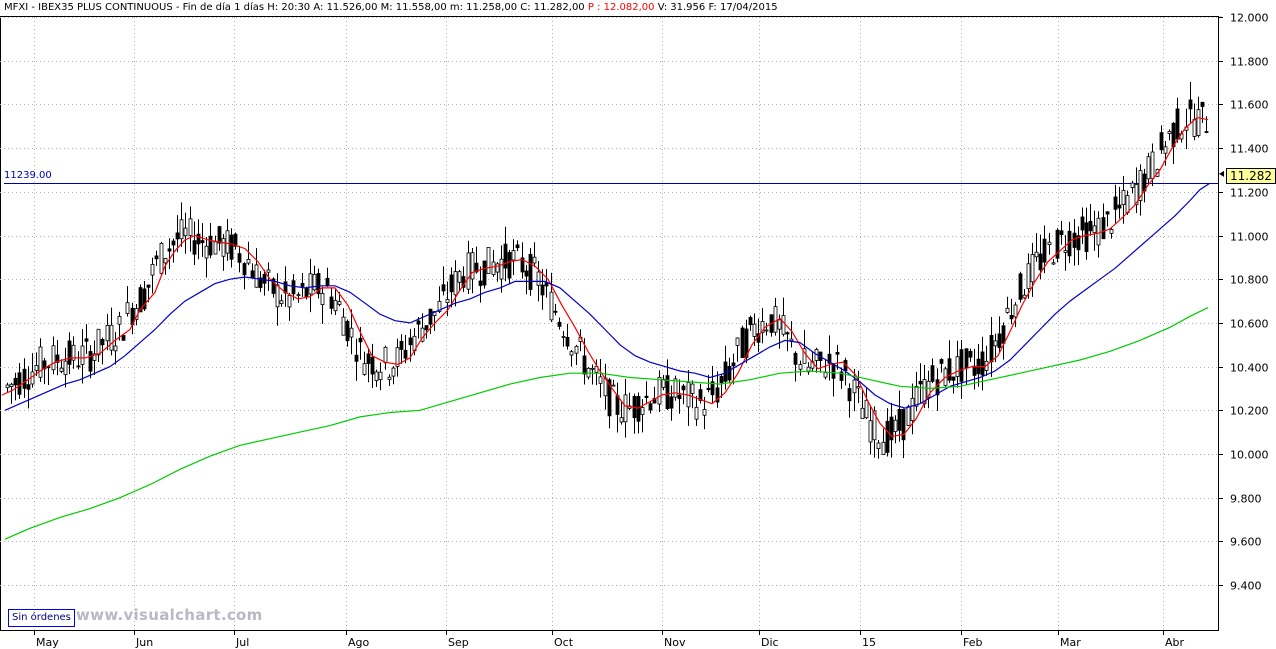  What do you see at coordinates (1246, 586) in the screenshot?
I see `y-tick-label: 9.400` at bounding box center [1246, 586].